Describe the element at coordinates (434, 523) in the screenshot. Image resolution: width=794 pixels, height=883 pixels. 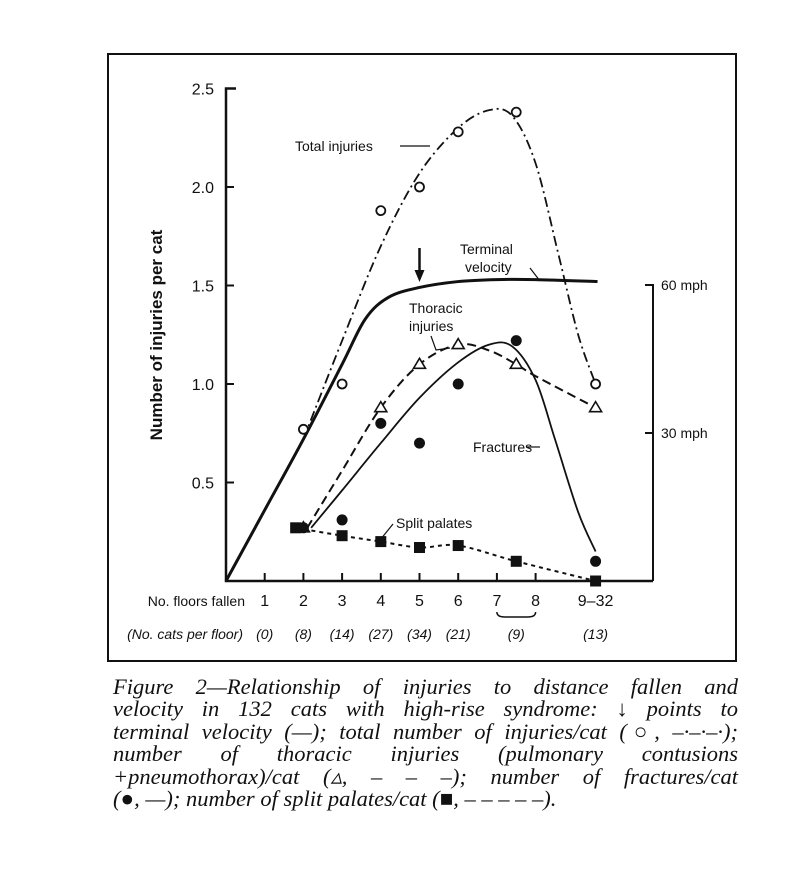
I see `annotation-split-palates: Split palates` at that location.